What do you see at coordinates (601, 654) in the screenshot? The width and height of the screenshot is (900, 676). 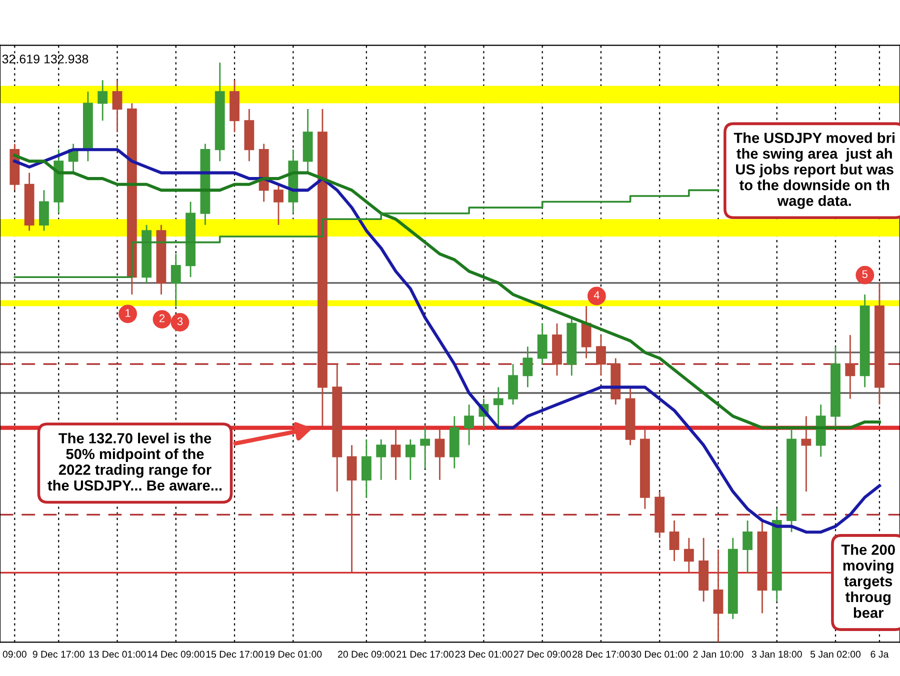 I see `x-tick-label: 28 Dec 17:00` at bounding box center [601, 654].